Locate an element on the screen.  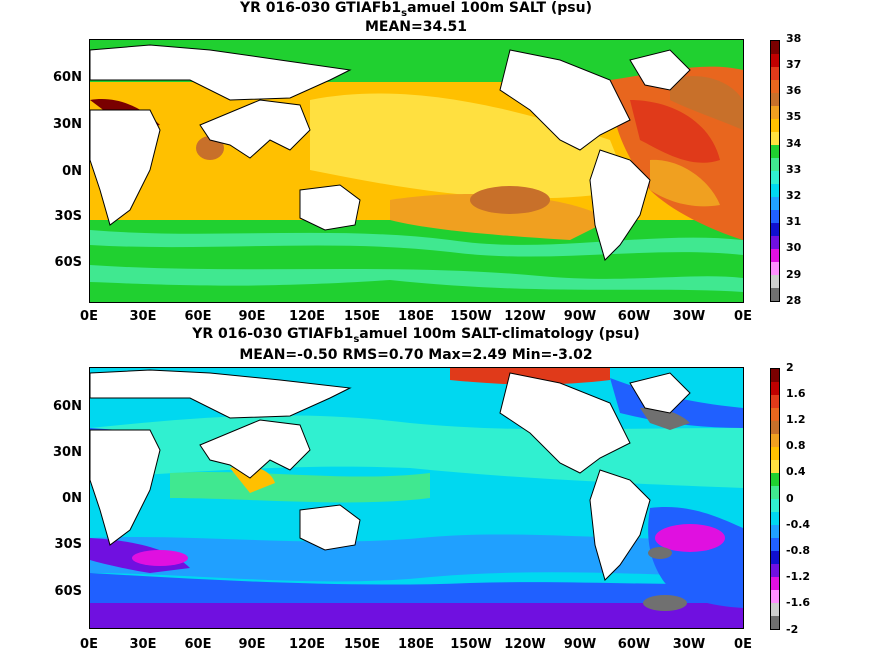
panel1-ylabel-30n: 30N is located at coordinates (67, 124).